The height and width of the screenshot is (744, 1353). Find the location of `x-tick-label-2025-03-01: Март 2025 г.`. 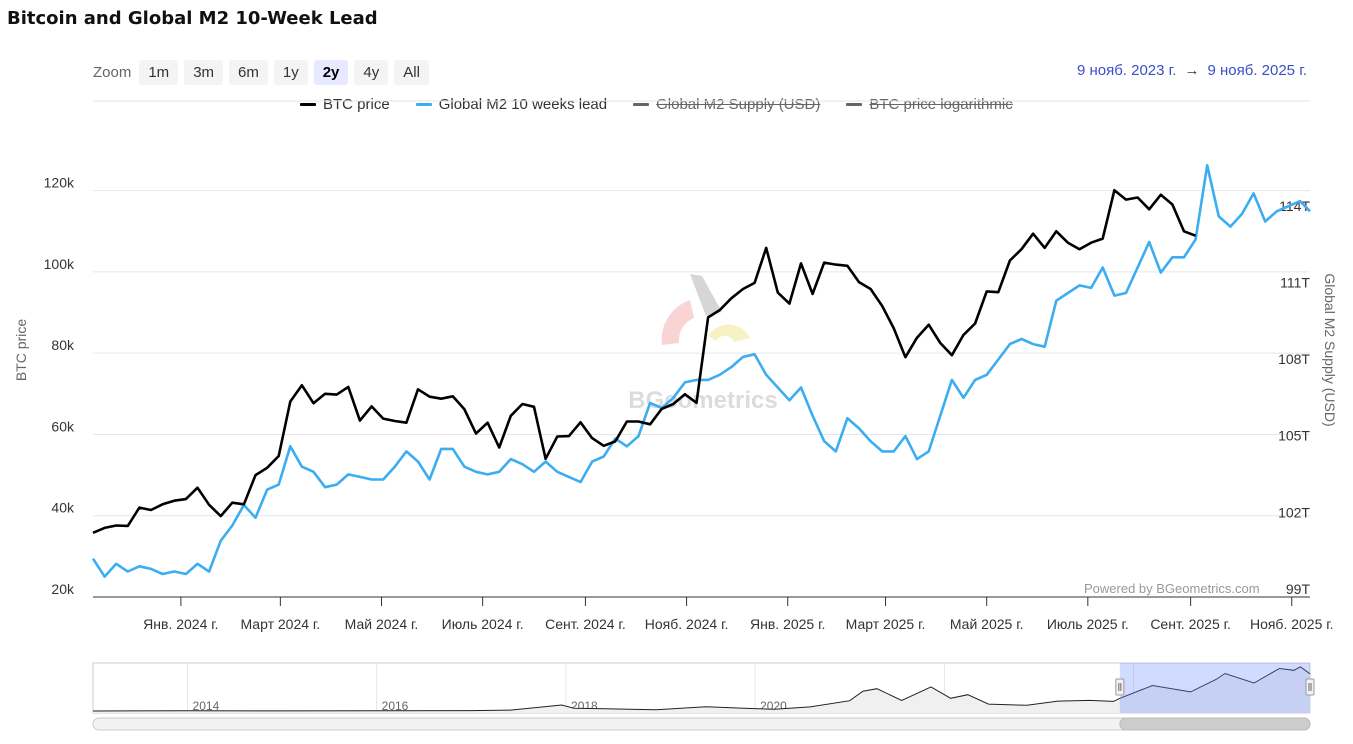

x-tick-label-2025-03-01: Март 2025 г. is located at coordinates (886, 624).